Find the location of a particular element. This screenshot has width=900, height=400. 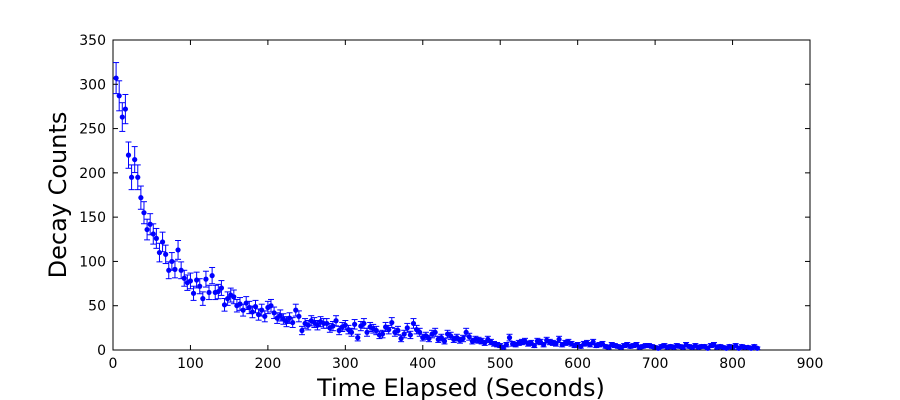

y-axis-title: Decay Counts is located at coordinates (58, 195).